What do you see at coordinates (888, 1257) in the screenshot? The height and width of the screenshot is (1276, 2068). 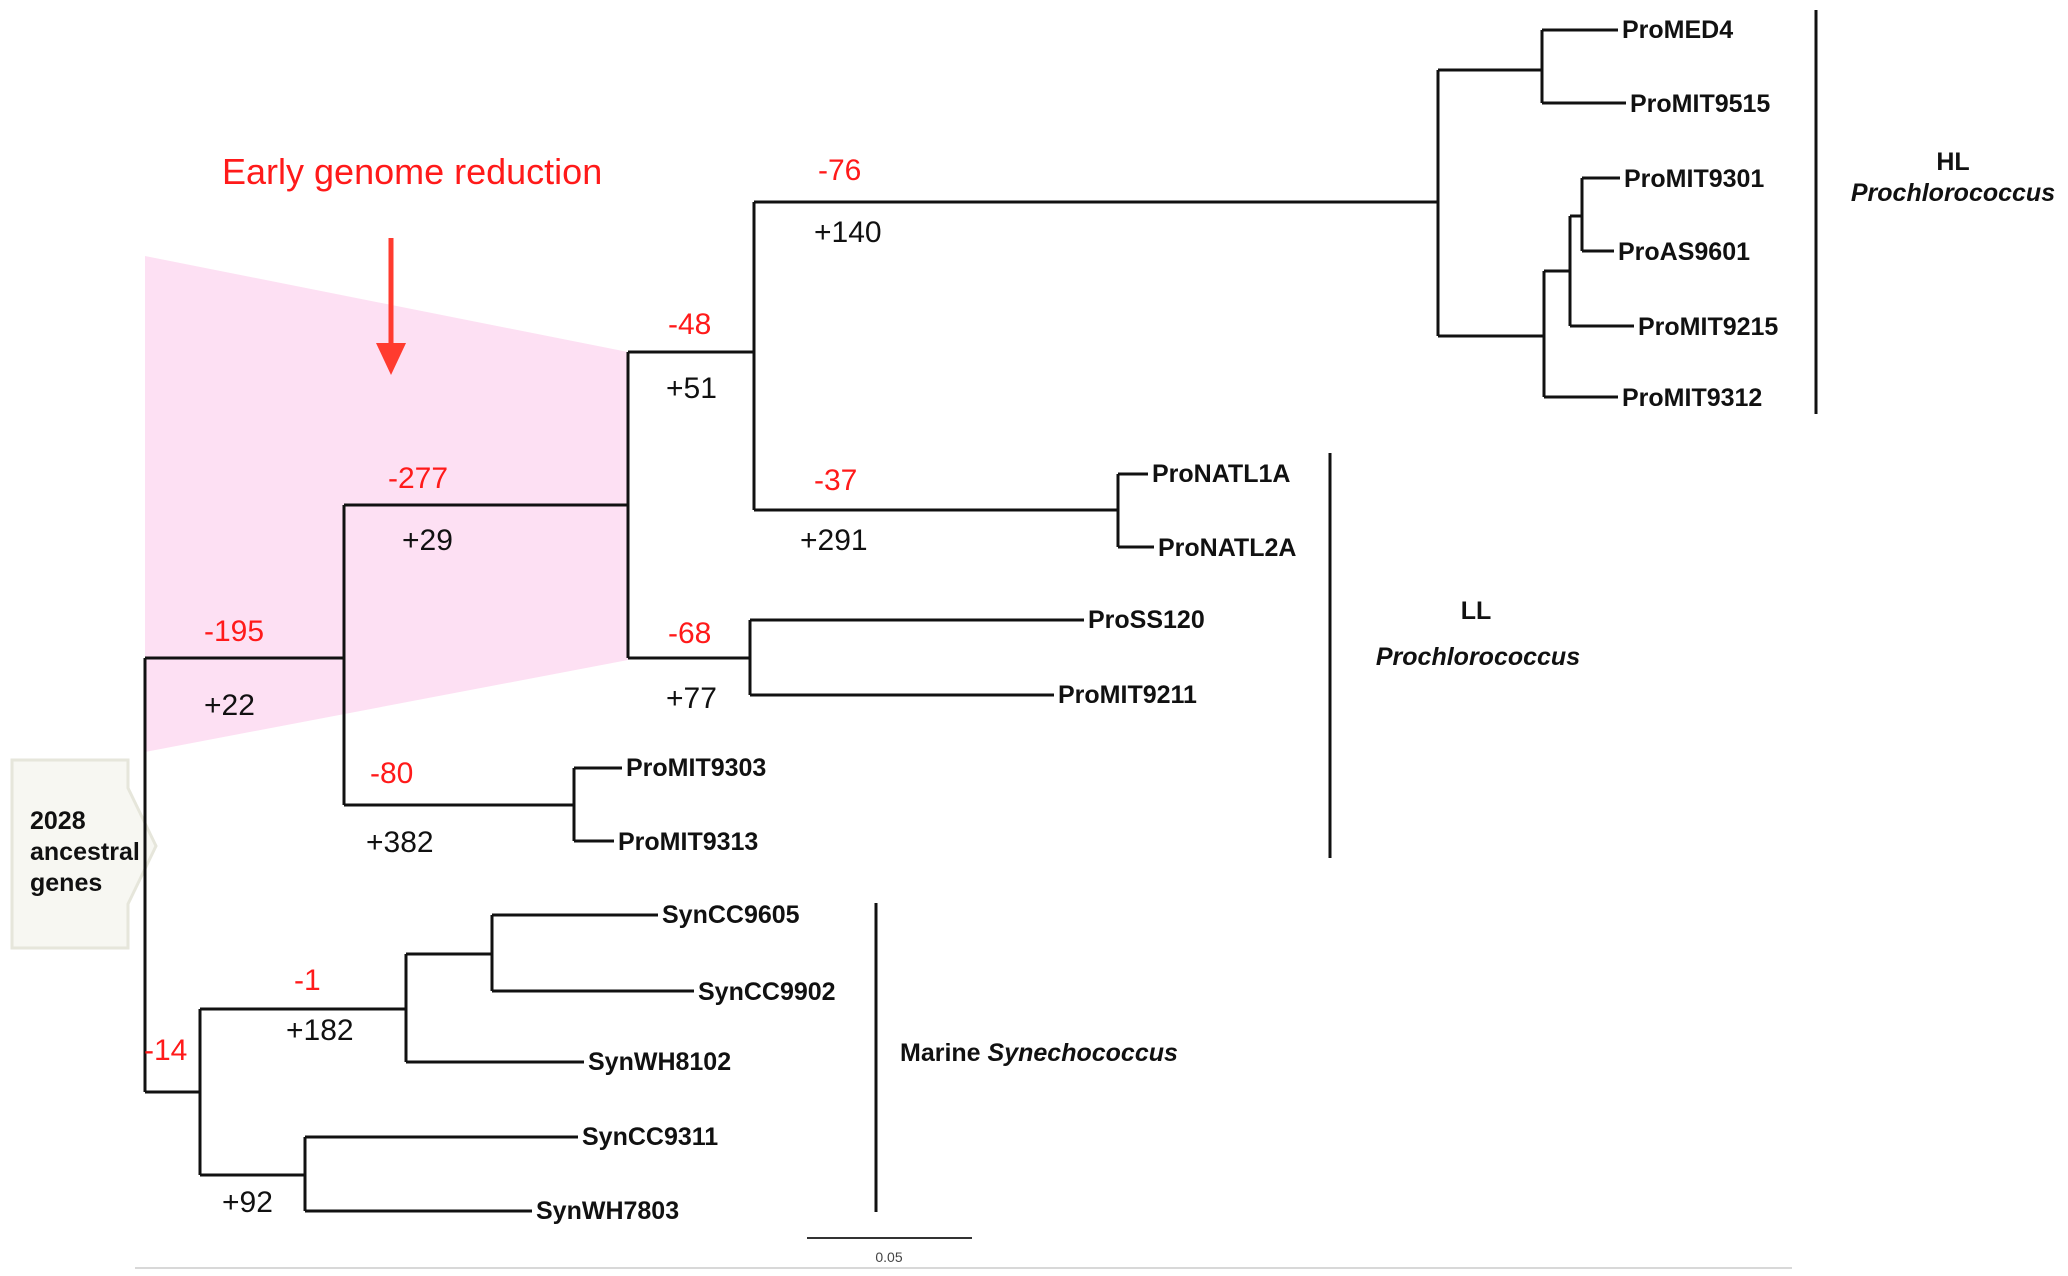 I see `scale-bar-label: 0.05` at bounding box center [888, 1257].